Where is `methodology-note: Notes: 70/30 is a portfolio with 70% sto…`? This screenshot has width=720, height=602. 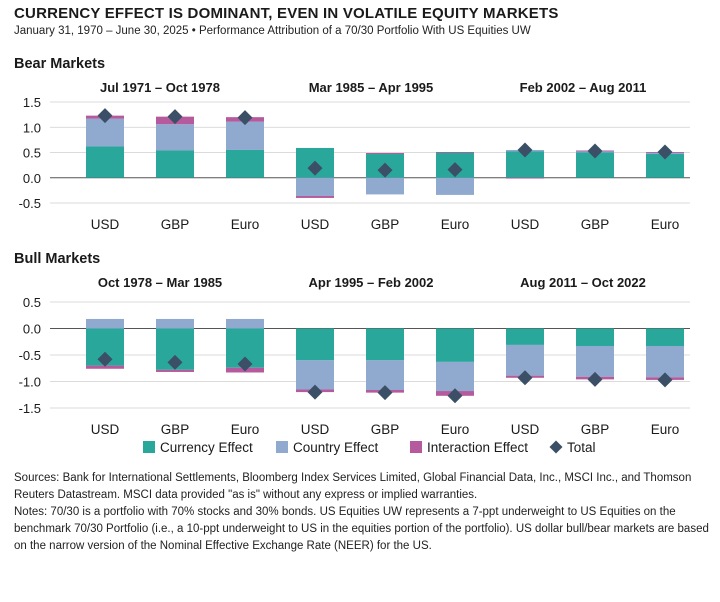 methodology-note: Notes: 70/30 is a portfolio with 70% sto… is located at coordinates (361, 529).